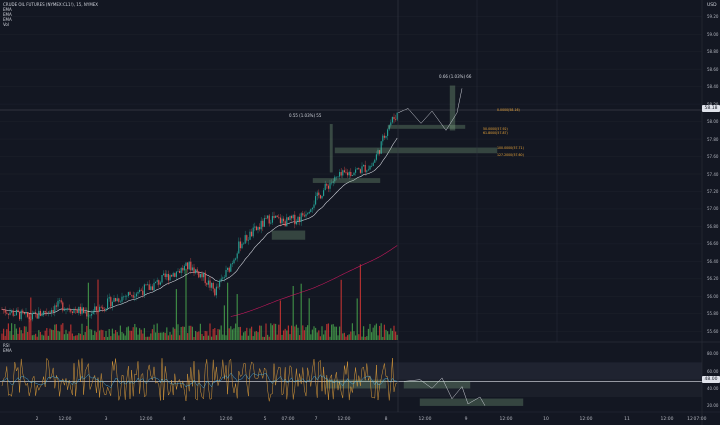 The image size is (720, 425). What do you see at coordinates (6, 24) in the screenshot?
I see `study-volume: Vol` at bounding box center [6, 24].